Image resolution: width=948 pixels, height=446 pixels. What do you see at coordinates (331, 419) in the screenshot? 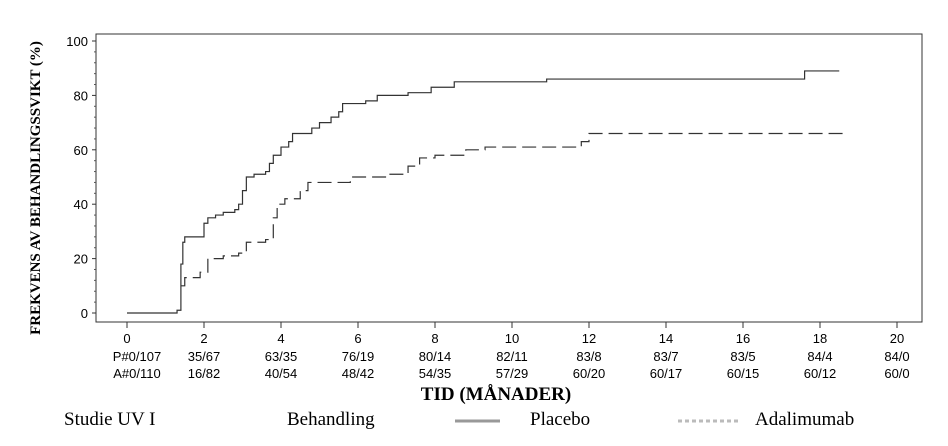
I see `legend-heading: Behandling` at bounding box center [331, 419].